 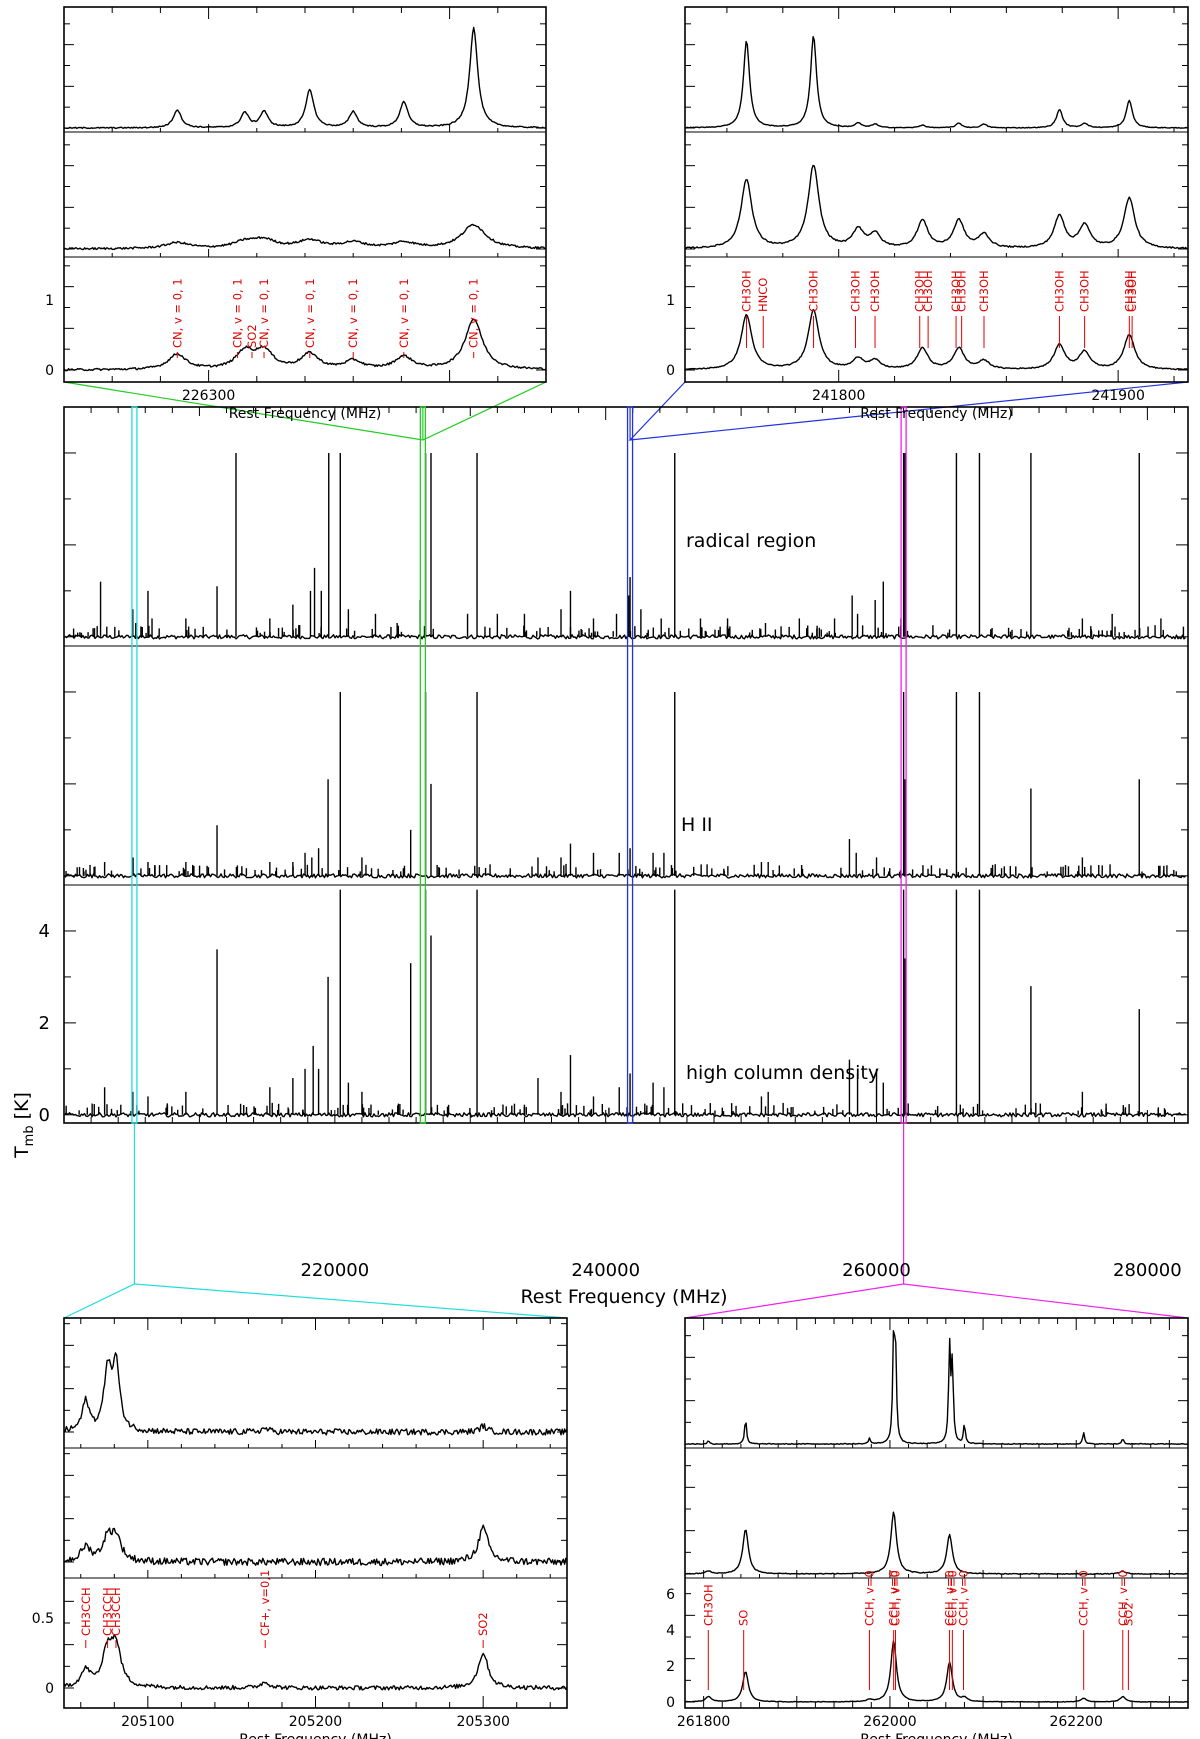 What do you see at coordinates (697, 825) in the screenshot?
I see `region-label-hii: H II` at bounding box center [697, 825].